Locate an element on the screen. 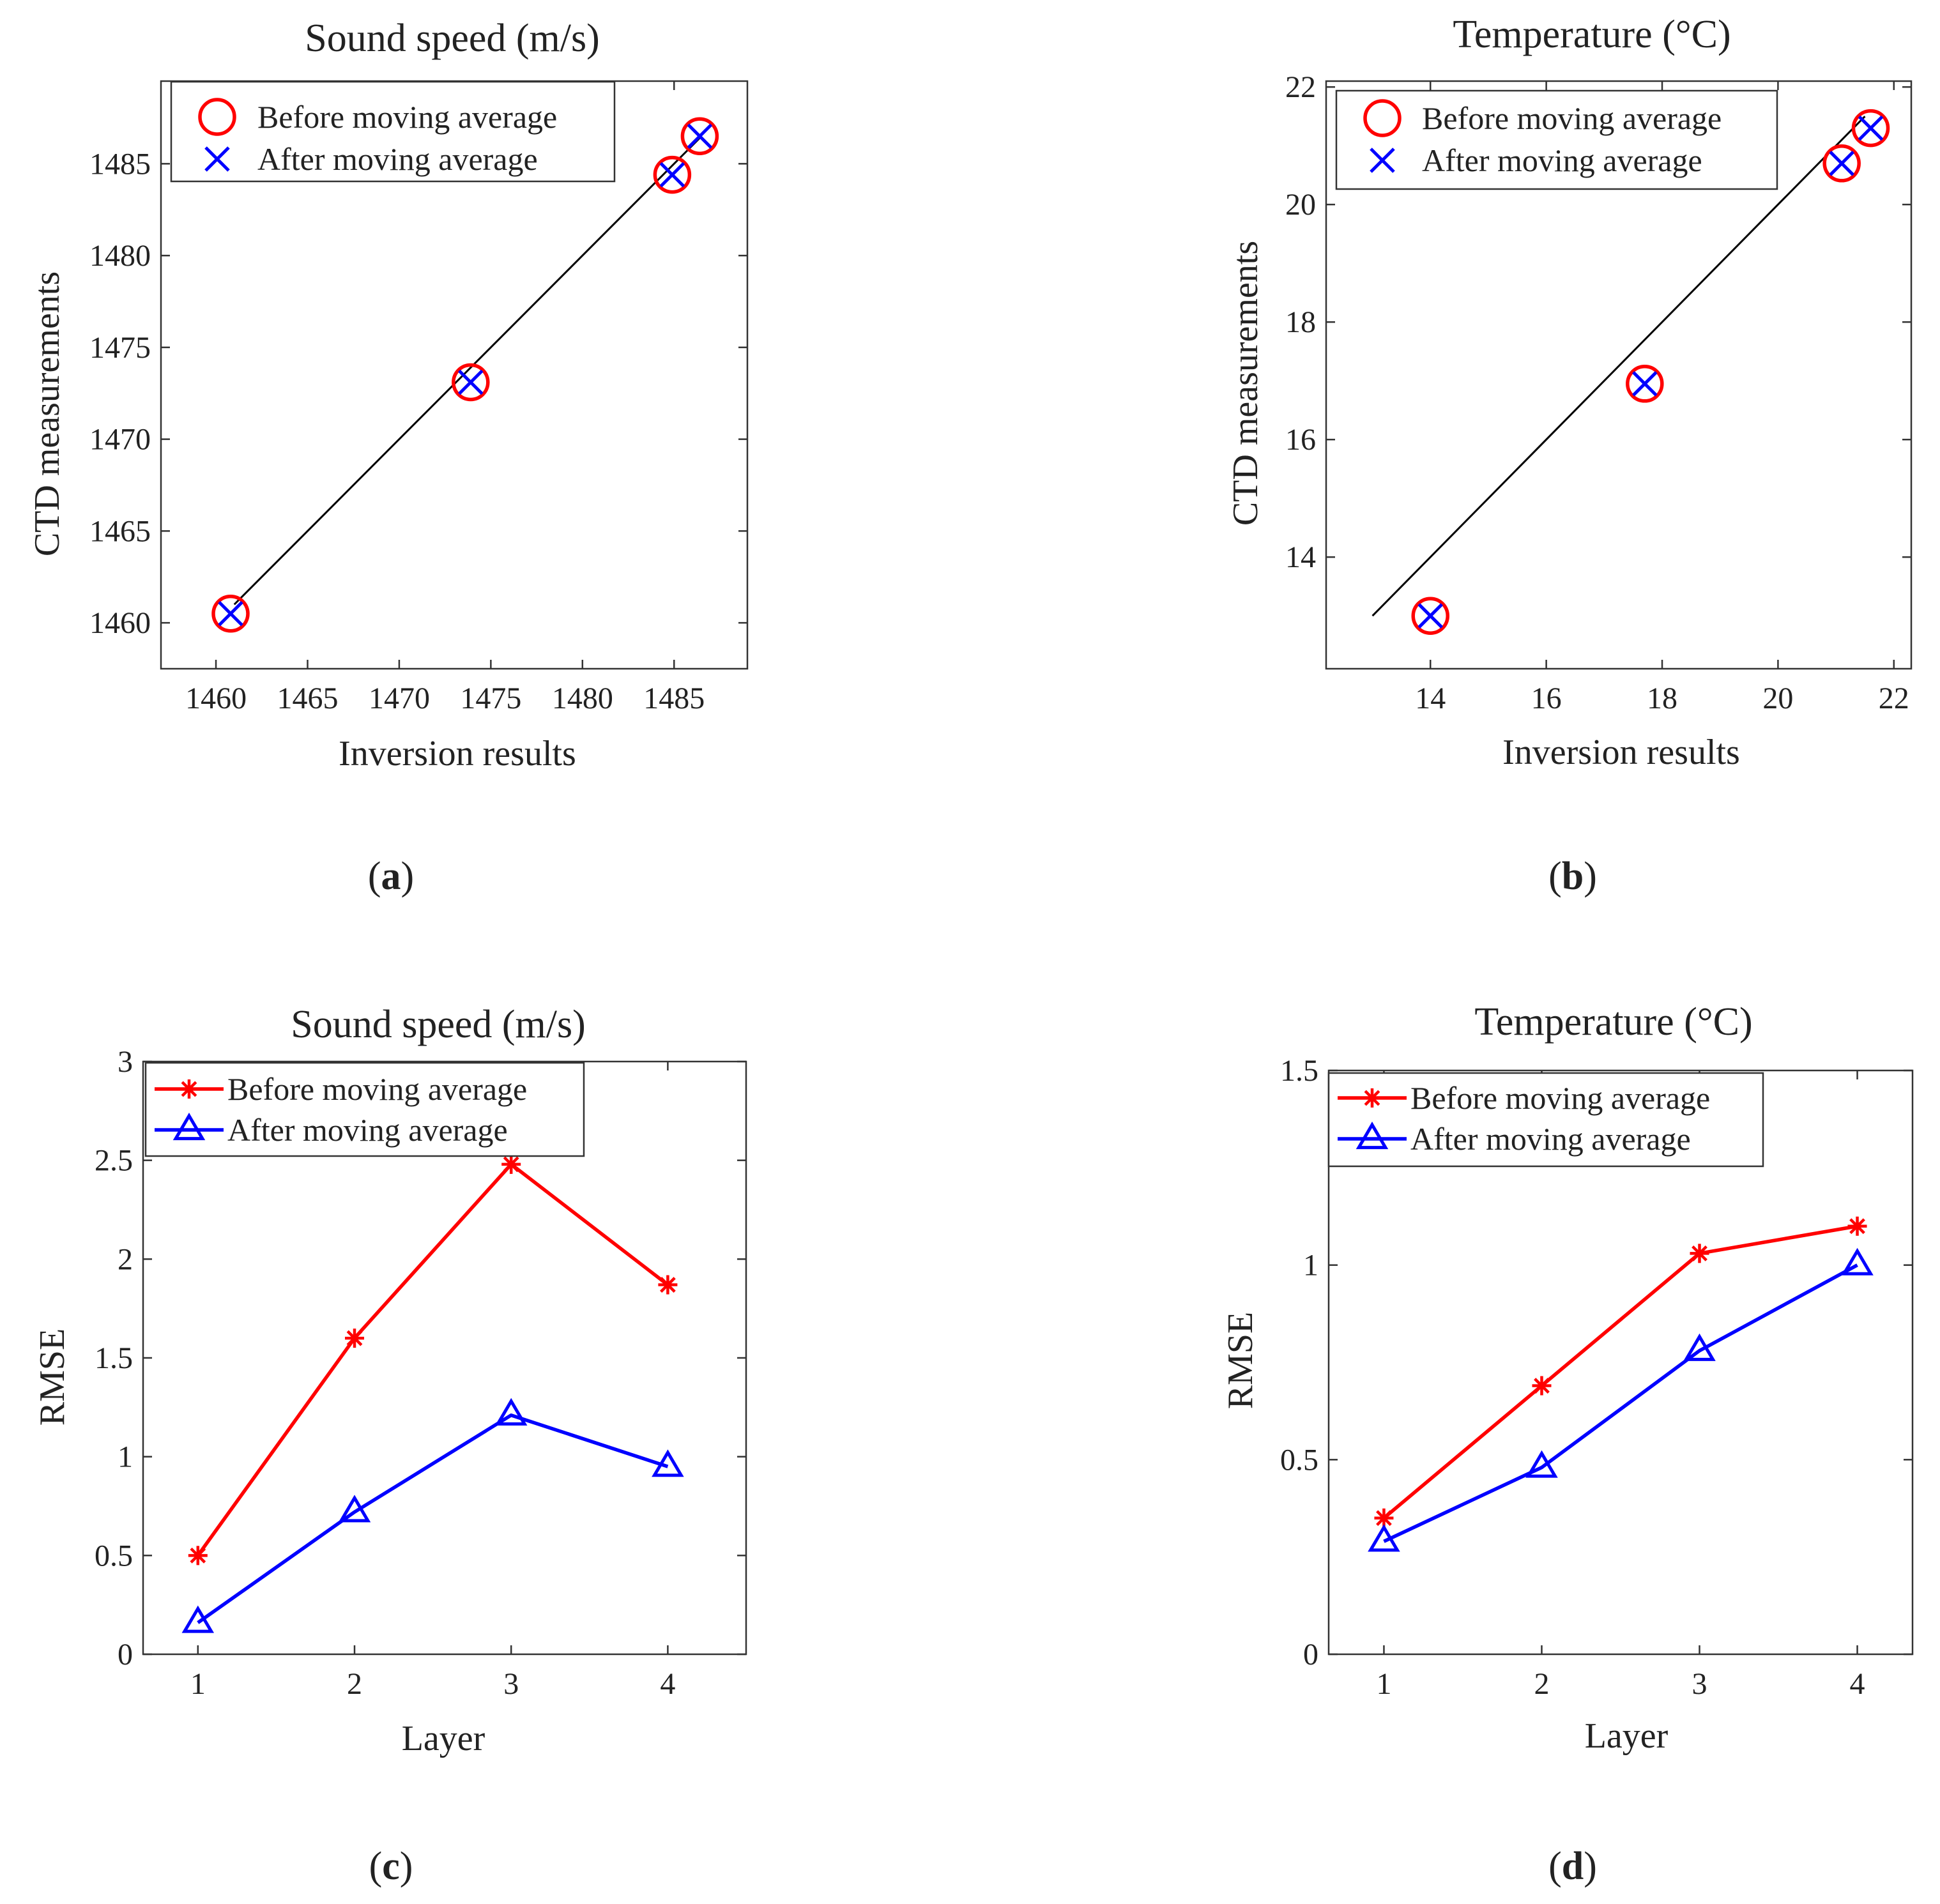  panel-c-ytick-label: 1.5 is located at coordinates (114, 1358).